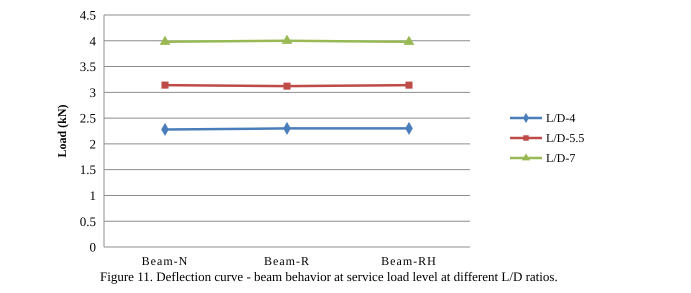 This screenshot has height=293, width=691. What do you see at coordinates (329, 276) in the screenshot?
I see `text: Figure 11. Deflection curve - beam behavior at service load level at different L/D ratios.` at bounding box center [329, 276].